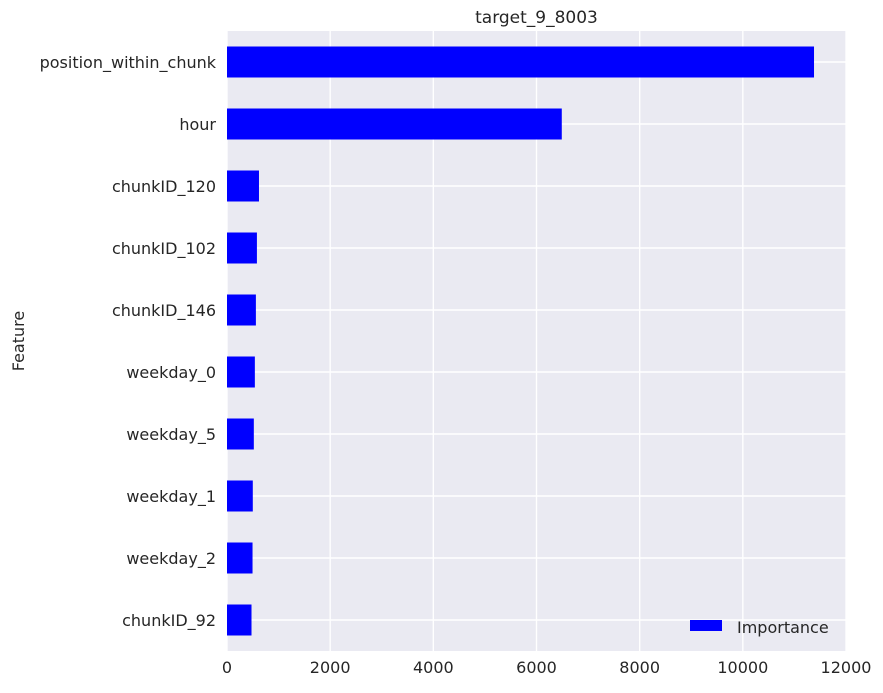 The width and height of the screenshot is (883, 693). Describe the element at coordinates (197, 124) in the screenshot. I see `y-tick-label: hour` at that location.